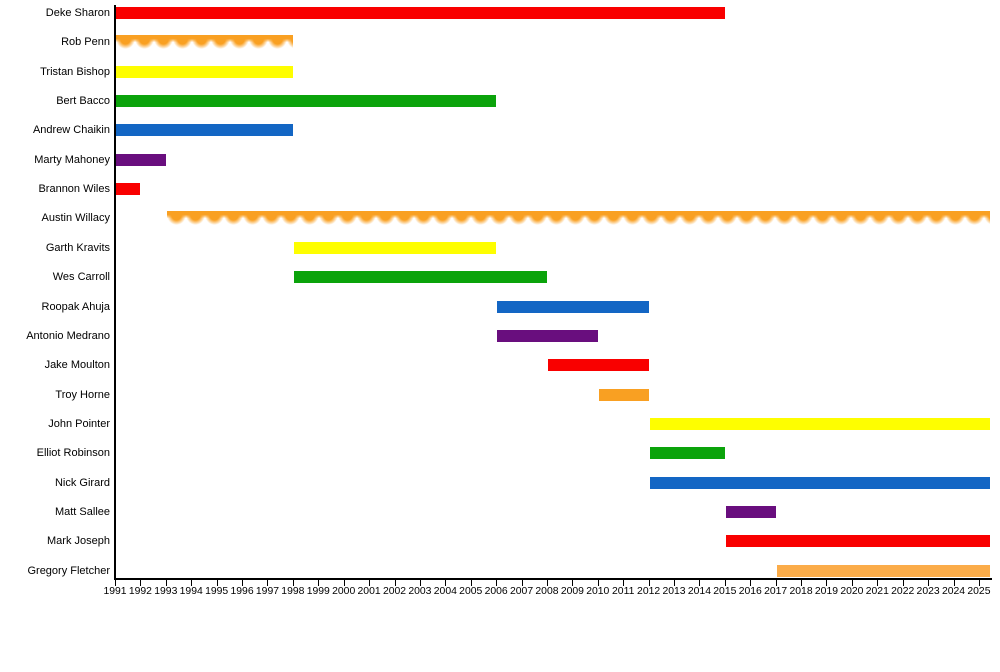 This screenshot has width=1000, height=672. Describe the element at coordinates (395, 247) in the screenshot. I see `timeline-bar-garth-kravits` at that location.